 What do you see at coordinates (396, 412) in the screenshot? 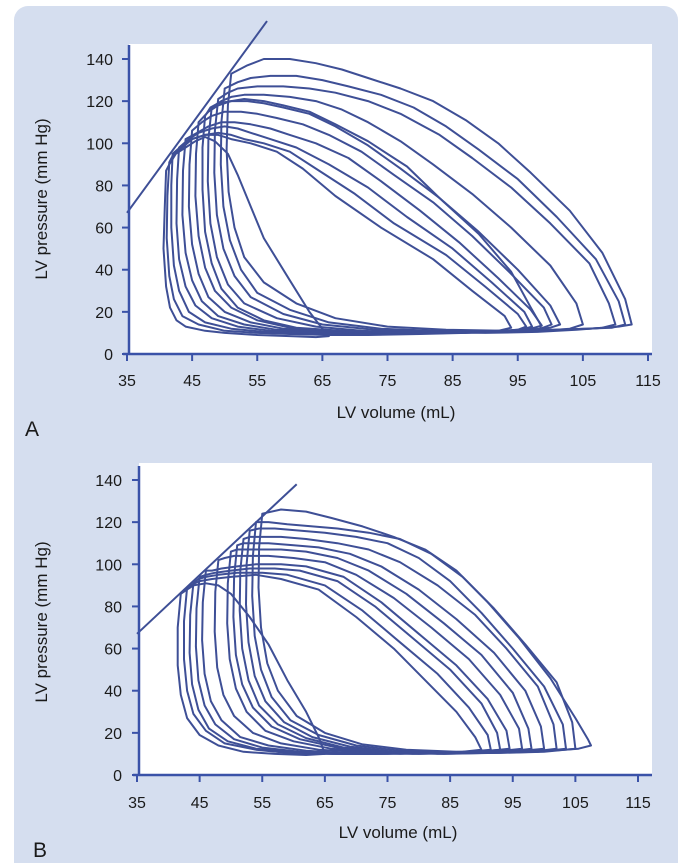
I see `panel-a-x-axis-title: LV volume (mL)` at bounding box center [396, 412].